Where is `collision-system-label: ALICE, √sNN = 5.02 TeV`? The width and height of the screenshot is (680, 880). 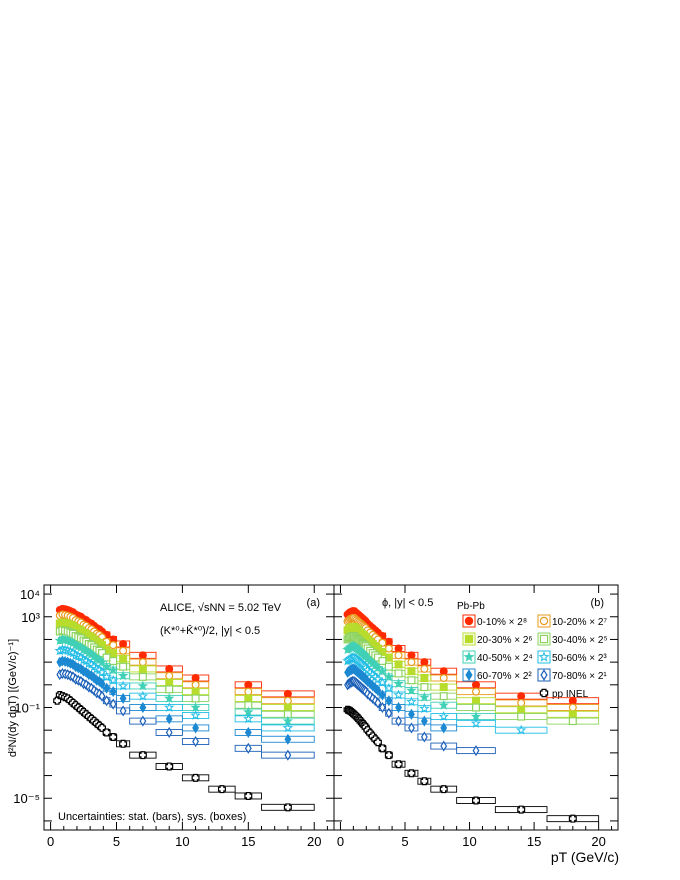 collision-system-label: ALICE, √sNN = 5.02 TeV is located at coordinates (221, 608).